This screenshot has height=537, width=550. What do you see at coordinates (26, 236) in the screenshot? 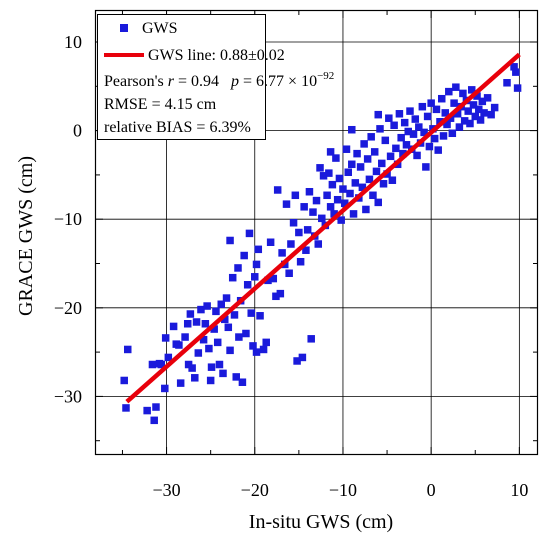
I see `y-axis-label: GRACE GWS (cm)` at bounding box center [26, 236].